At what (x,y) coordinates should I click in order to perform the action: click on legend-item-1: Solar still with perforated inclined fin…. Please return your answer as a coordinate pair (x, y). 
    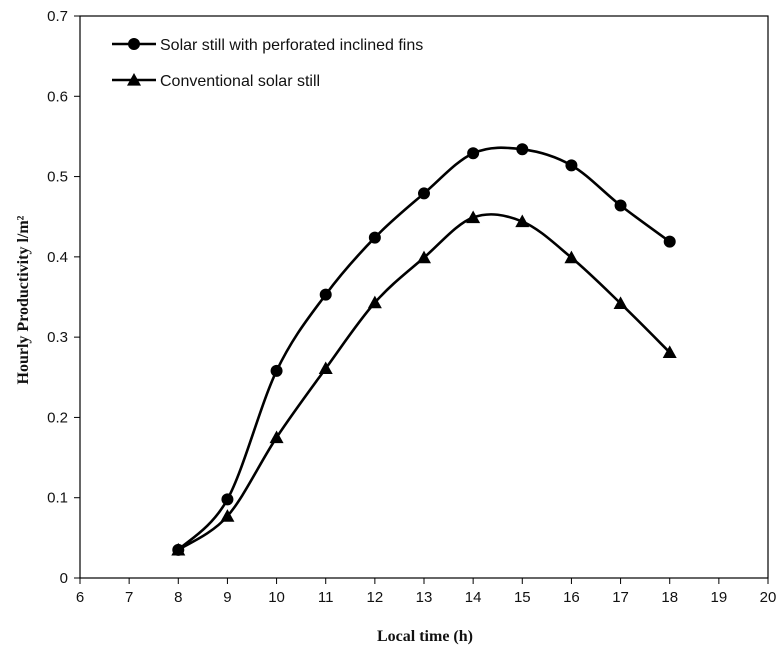
    Looking at the image, I should click on (267, 45).